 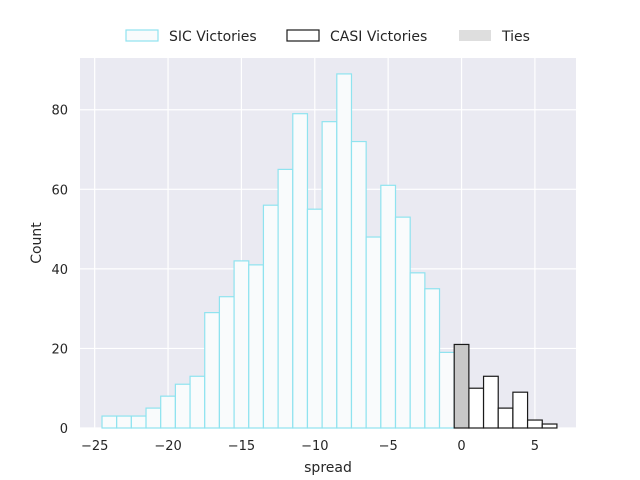 I want to click on x-tick-label: −10, so click(x=314, y=446).